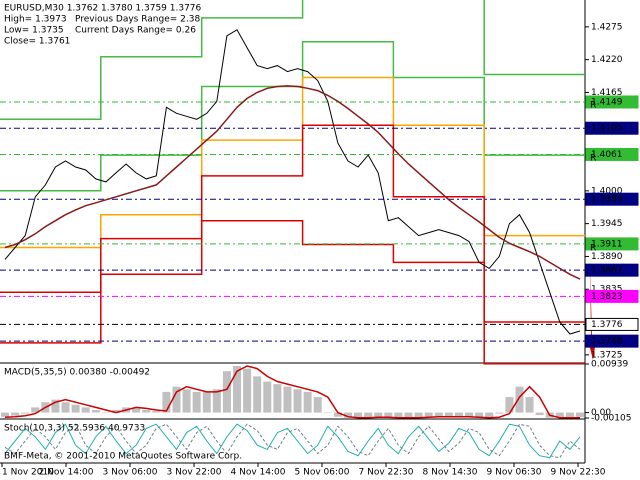 This screenshot has height=480, width=640. Describe the element at coordinates (37, 42) in the screenshot. I see `info-text: Close= 1.3761` at that location.